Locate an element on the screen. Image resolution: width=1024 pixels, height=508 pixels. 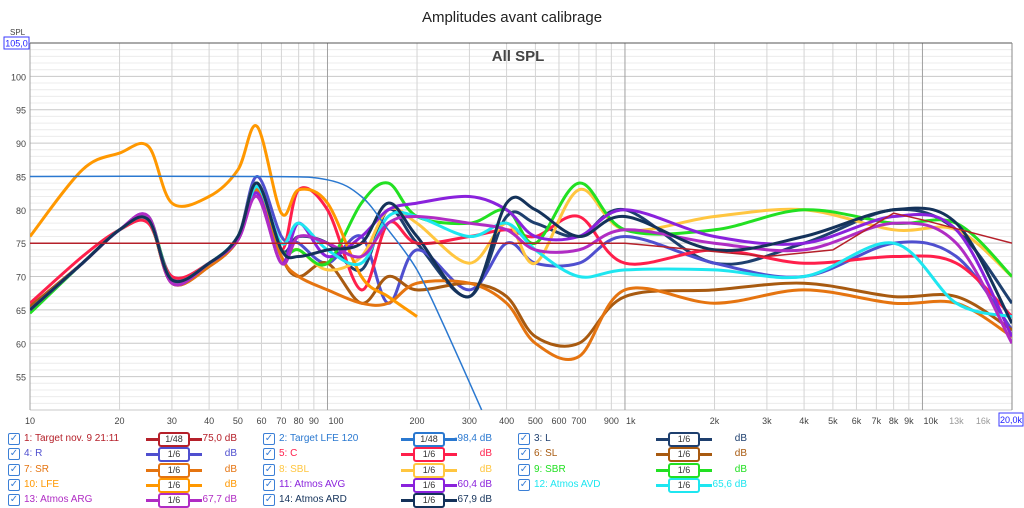
x-tick-label: 4k is located at coordinates (804, 421).